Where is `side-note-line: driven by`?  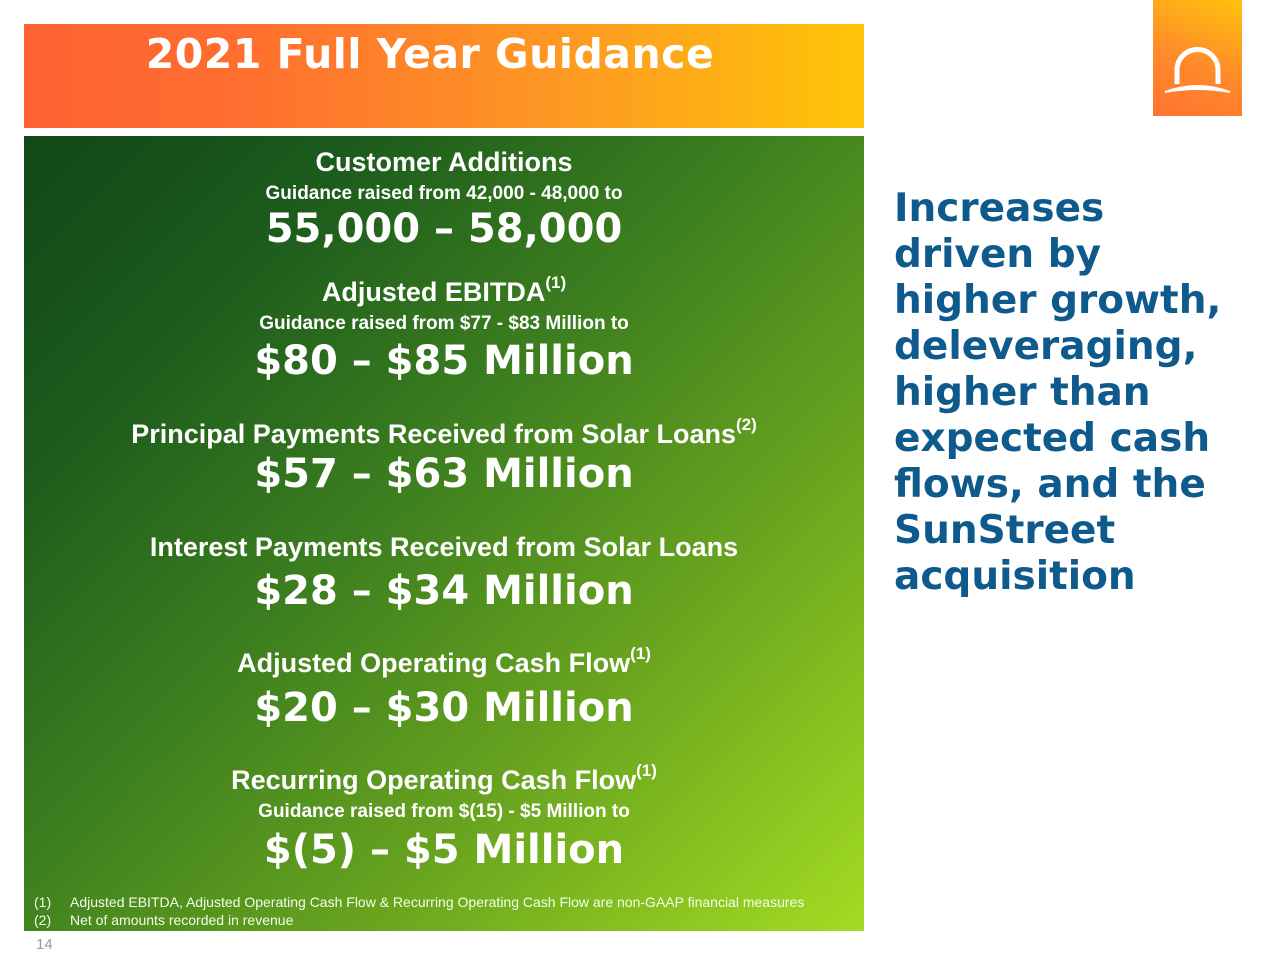 side-note-line: driven by is located at coordinates (998, 254).